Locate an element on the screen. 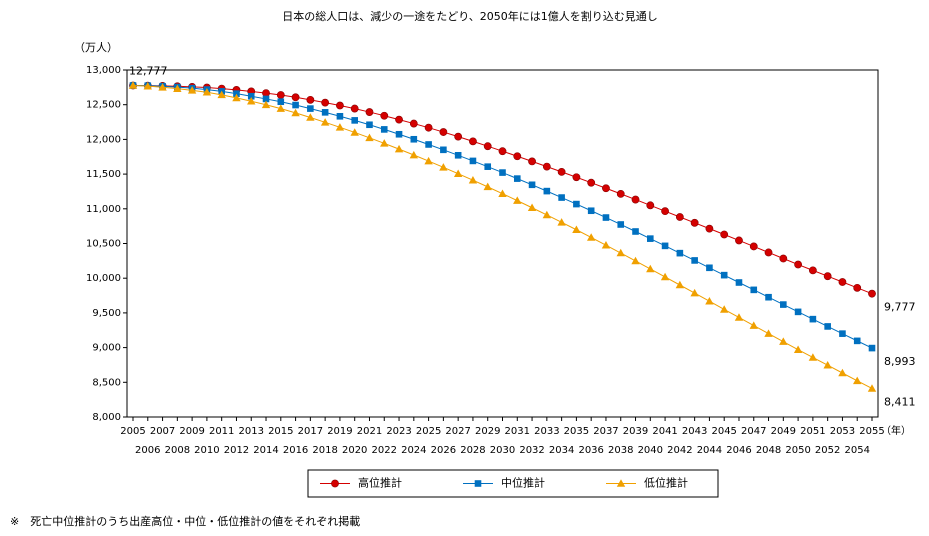  y-tick-label: 11,500 is located at coordinates (103, 174).